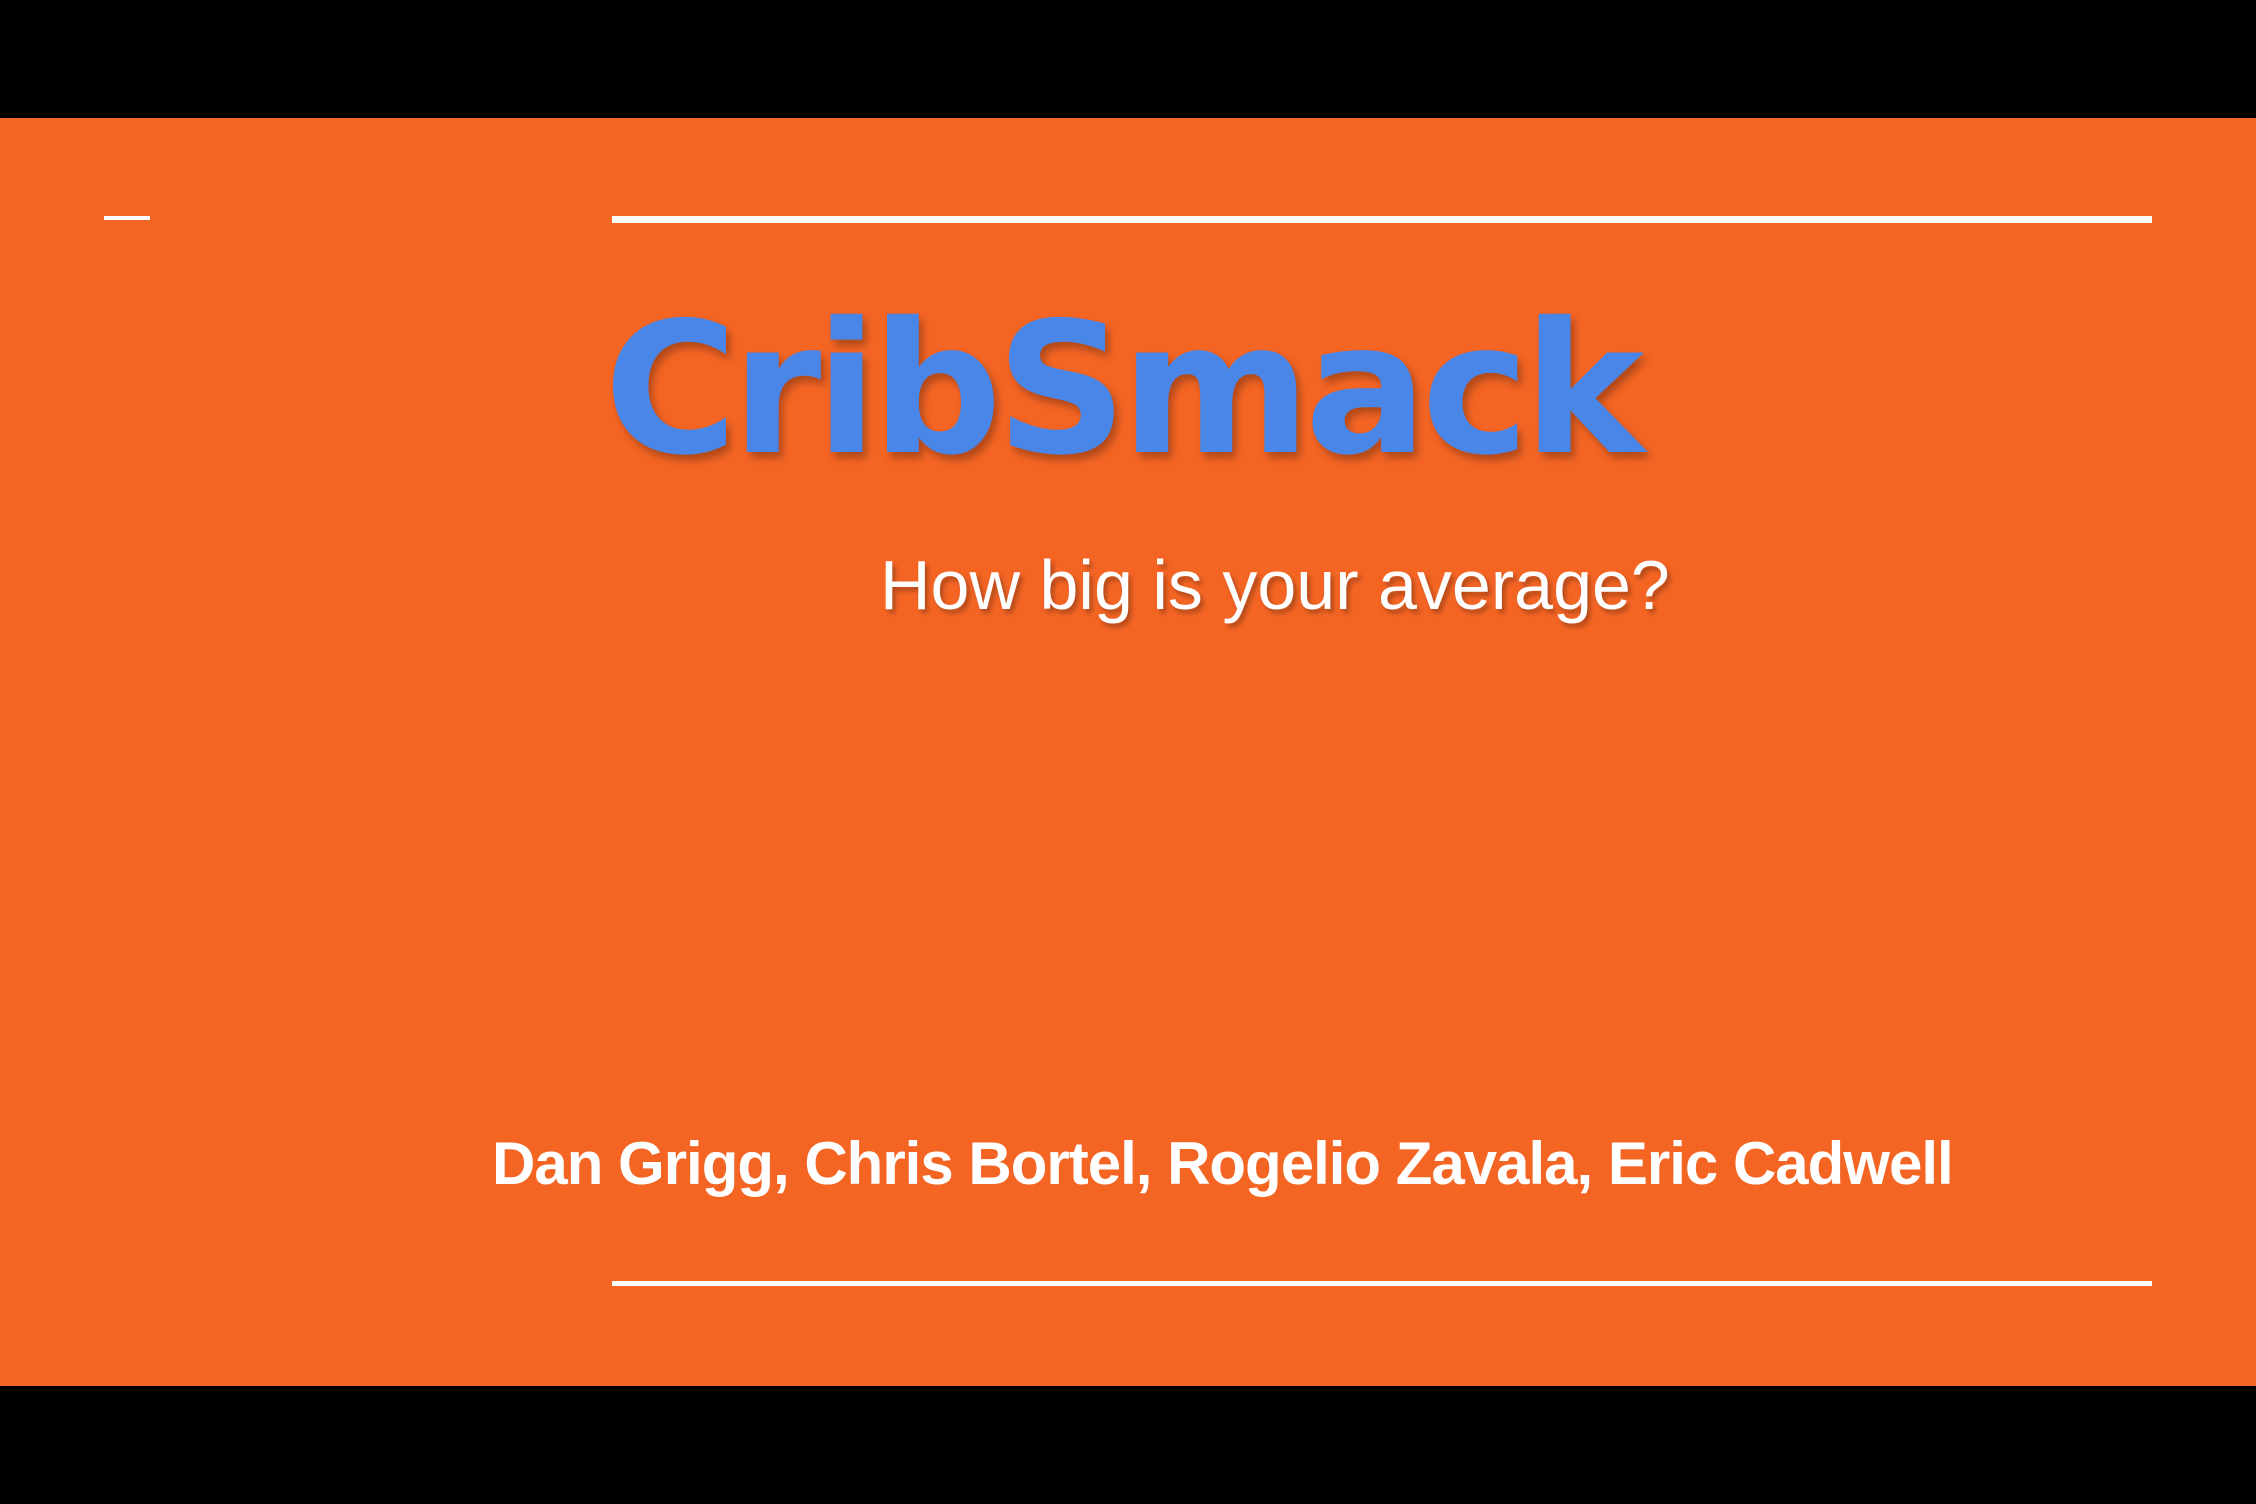  Describe the element at coordinates (1275, 585) in the screenshot. I see `slide-subtitle: How big is your average?` at that location.